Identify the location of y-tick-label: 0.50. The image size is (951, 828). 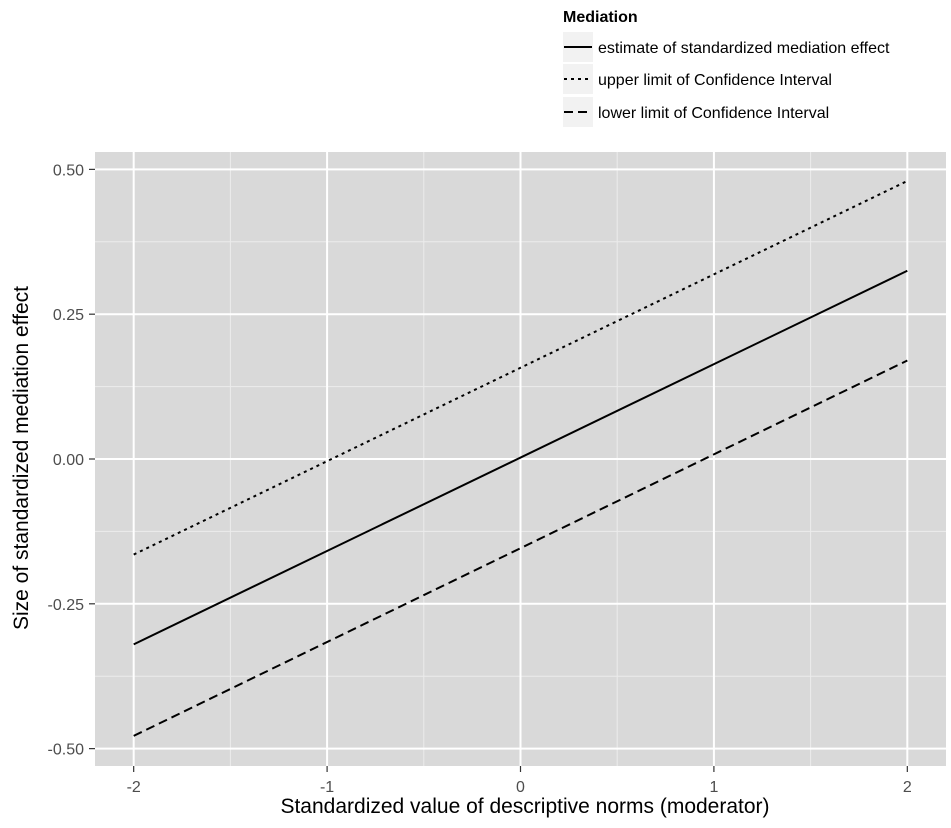
(68, 170).